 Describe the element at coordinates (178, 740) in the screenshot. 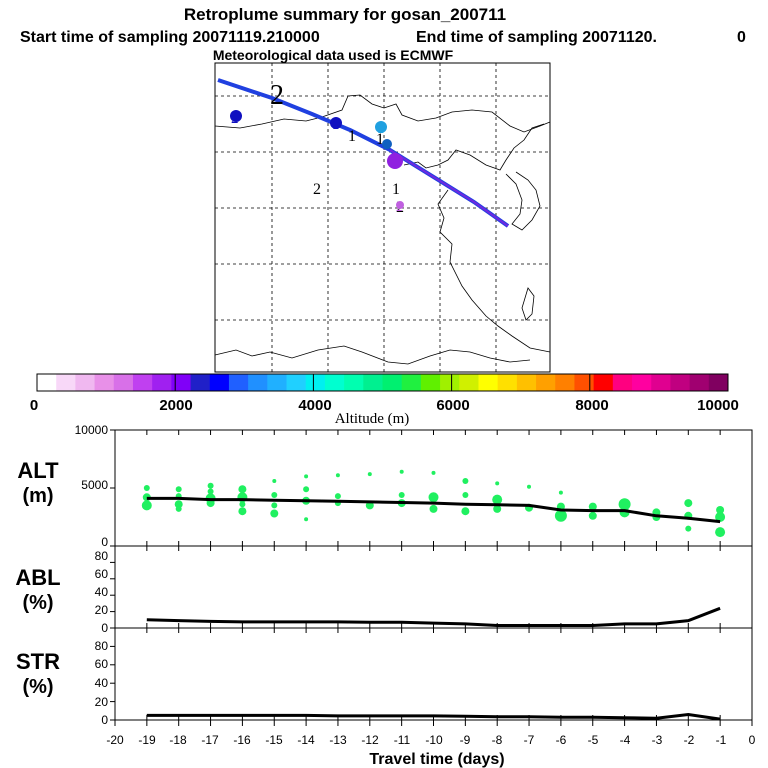

I see `x-tick-label: -18` at that location.